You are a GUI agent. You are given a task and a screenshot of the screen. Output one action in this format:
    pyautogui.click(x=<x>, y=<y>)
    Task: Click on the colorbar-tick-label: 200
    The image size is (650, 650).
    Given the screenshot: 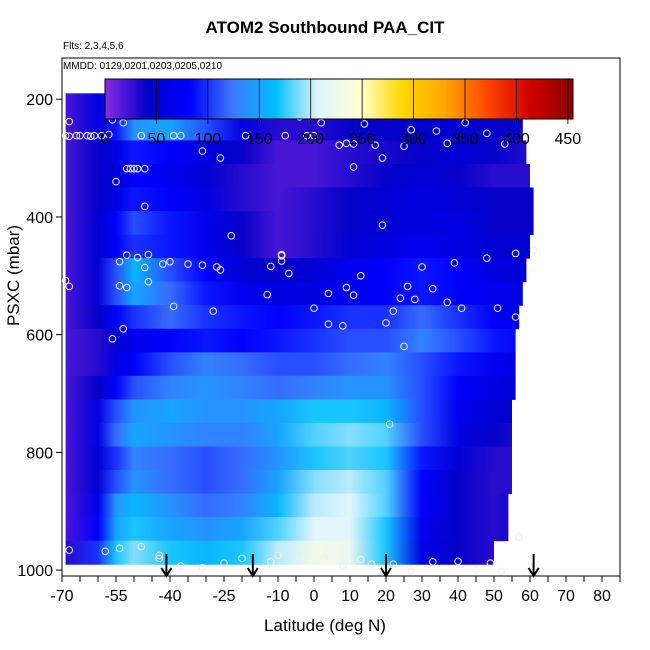 What is the action you would take?
    pyautogui.click(x=310, y=139)
    